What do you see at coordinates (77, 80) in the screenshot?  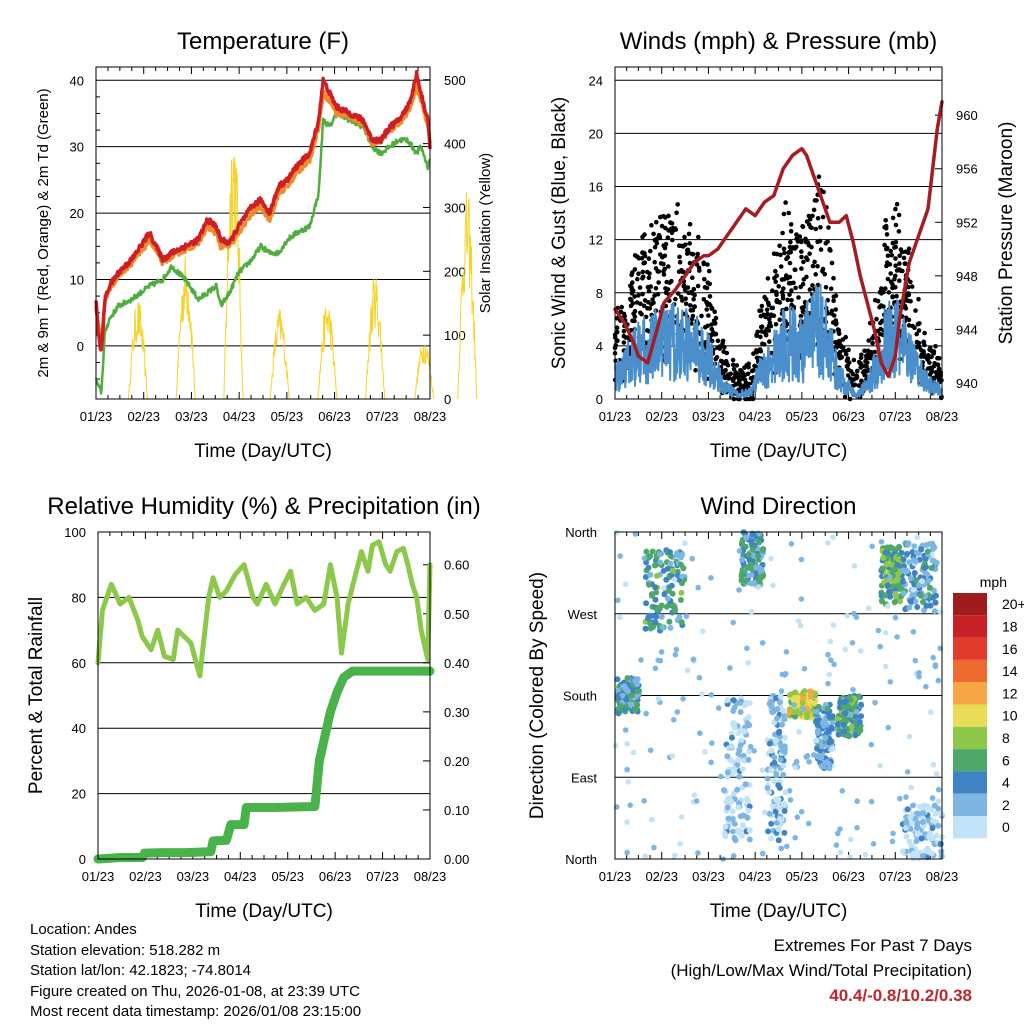 I see `y-tick-label: 40` at bounding box center [77, 80].